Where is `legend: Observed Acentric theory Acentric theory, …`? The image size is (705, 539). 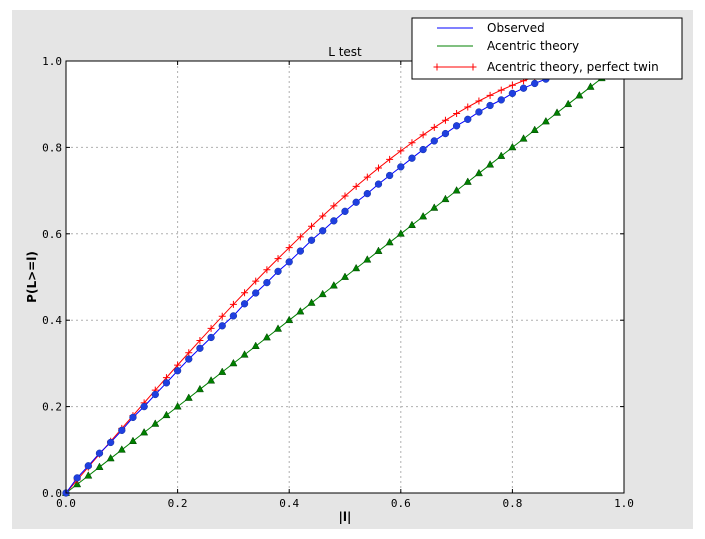
legend: Observed Acentric theory Acentric theory, … is located at coordinates (547, 48).